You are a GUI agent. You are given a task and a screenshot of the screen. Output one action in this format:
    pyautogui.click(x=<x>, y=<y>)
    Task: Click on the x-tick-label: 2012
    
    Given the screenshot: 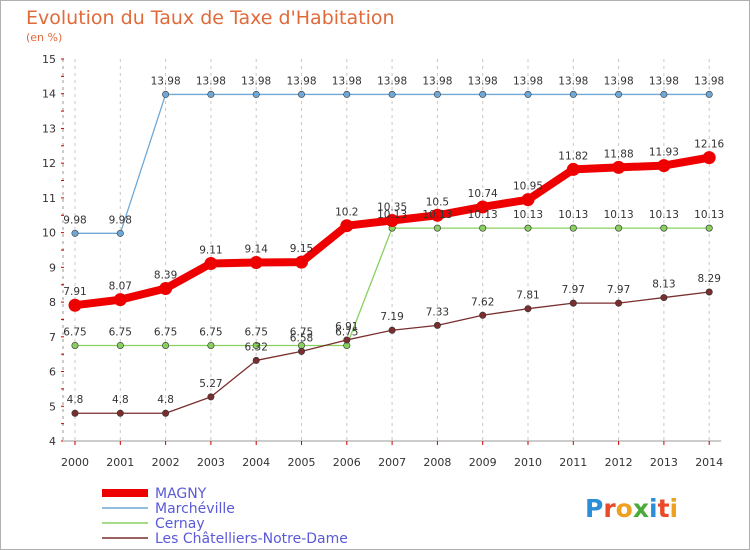 What is the action you would take?
    pyautogui.click(x=619, y=462)
    